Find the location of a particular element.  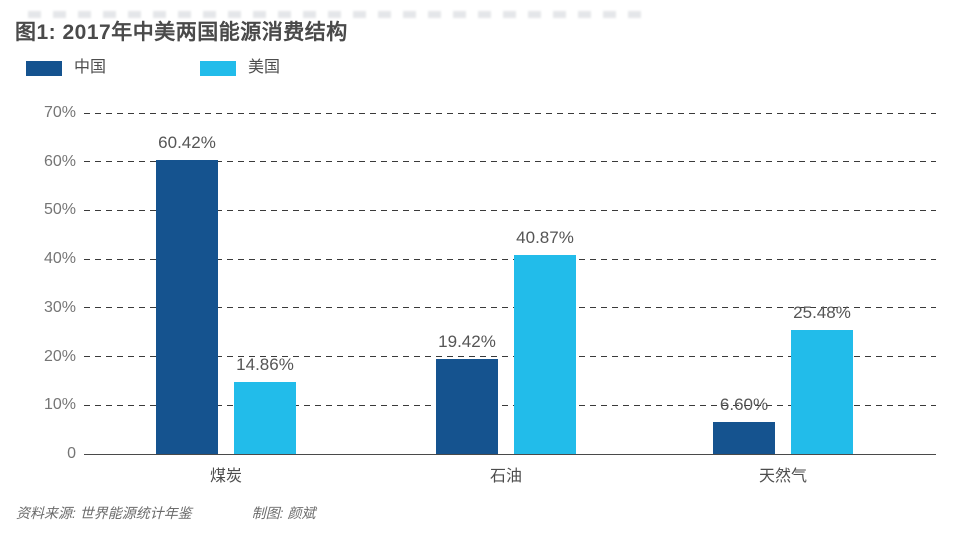

y-axis-tick-label: 0 is located at coordinates (71, 453).